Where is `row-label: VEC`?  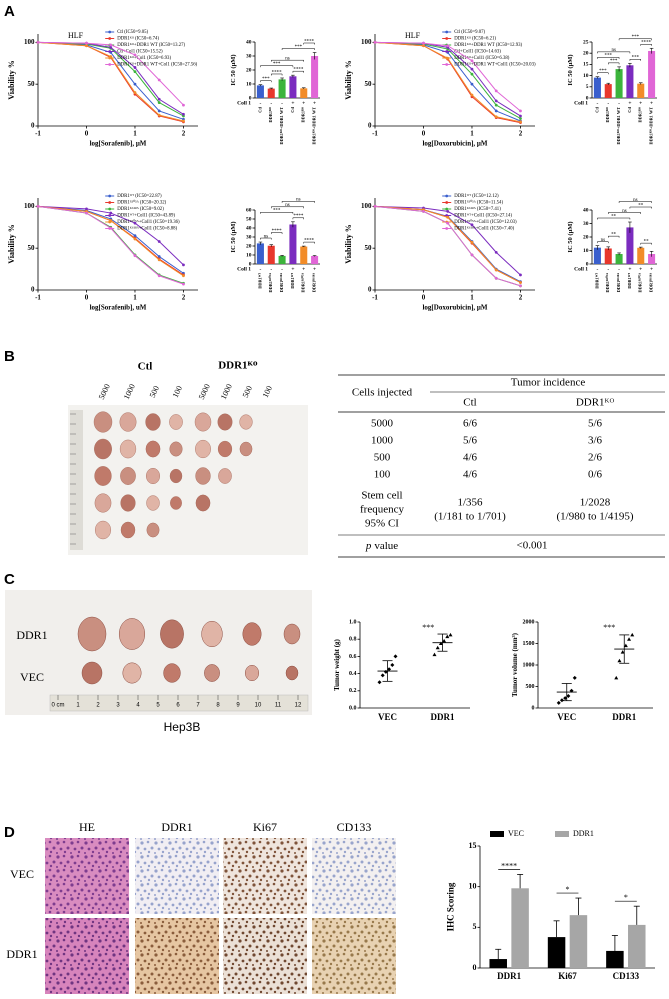
row-label: VEC is located at coordinates (22, 874).